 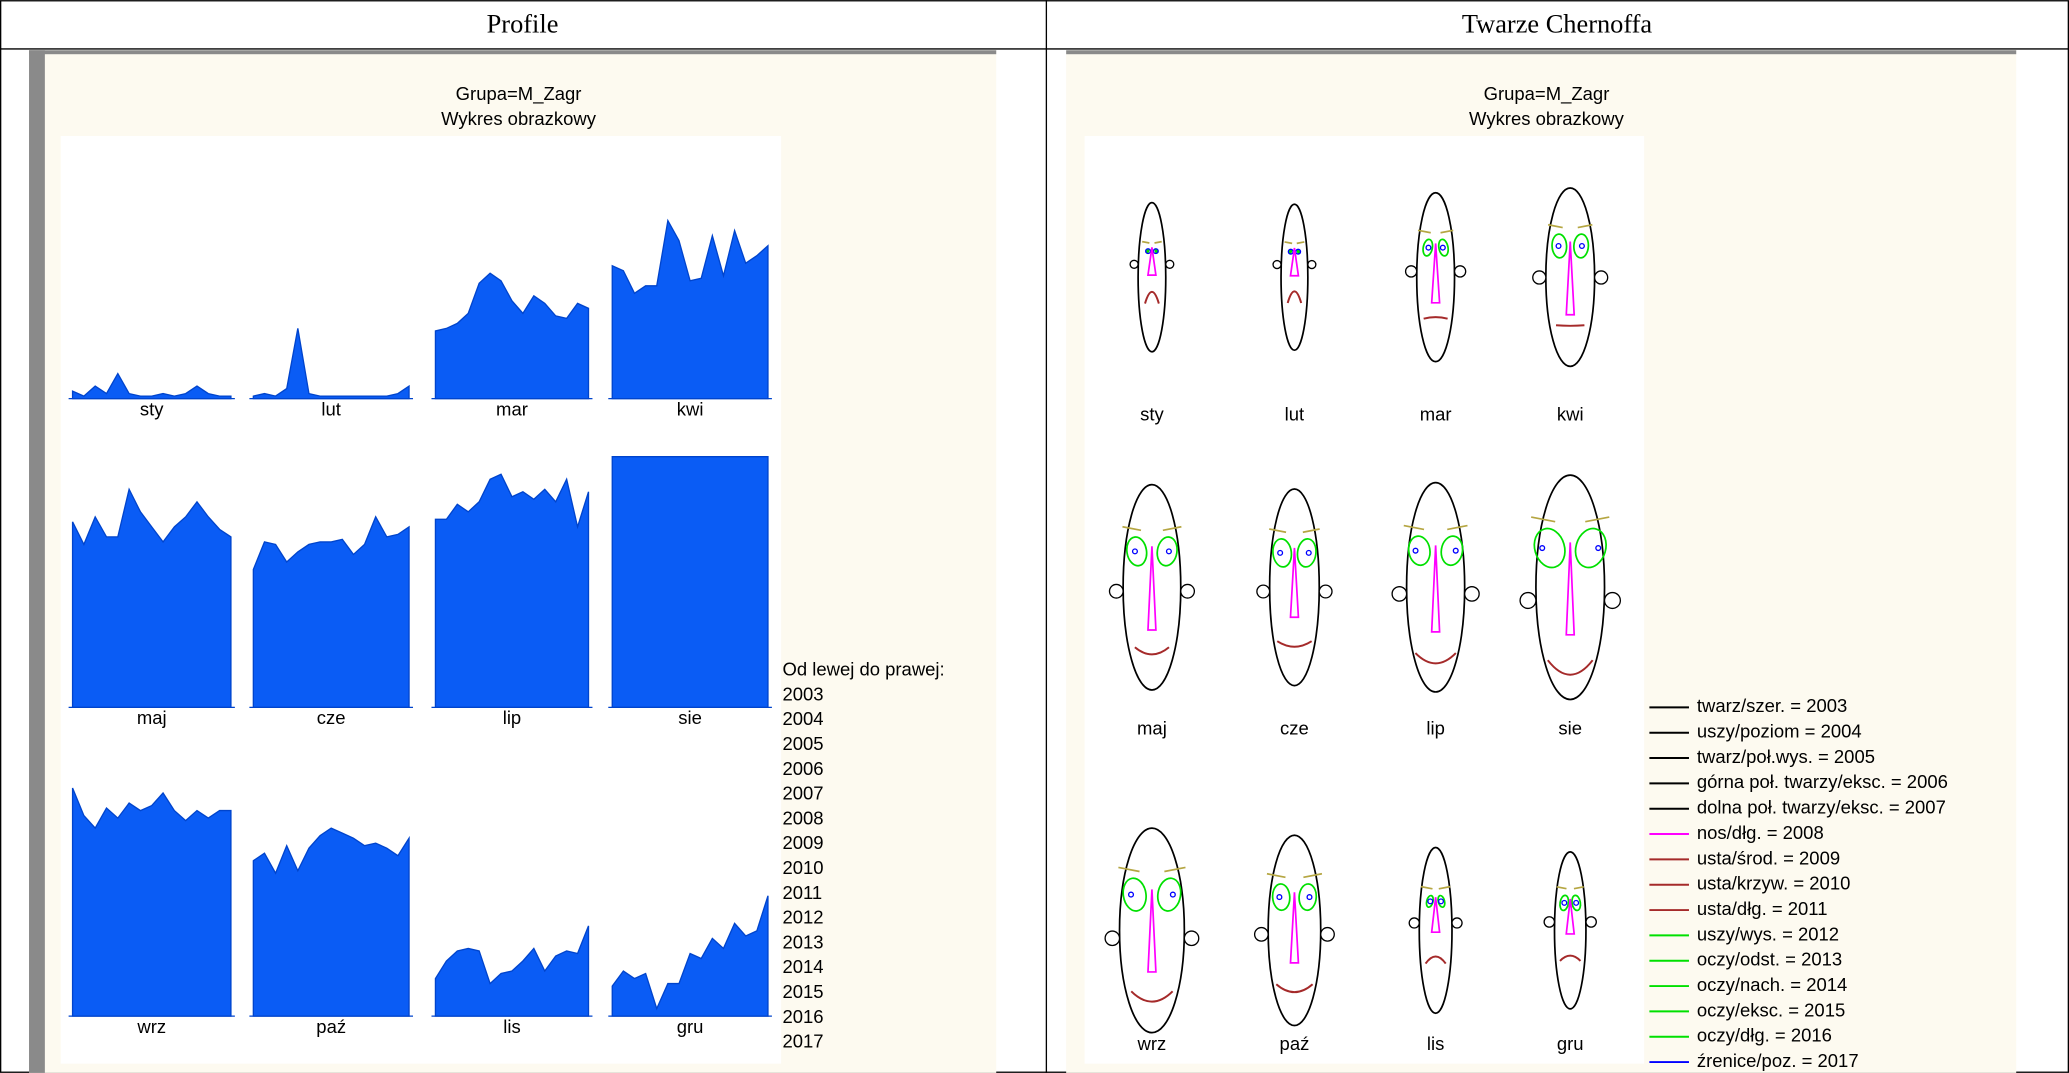 I want to click on face-label: sie, so click(x=1570, y=728).